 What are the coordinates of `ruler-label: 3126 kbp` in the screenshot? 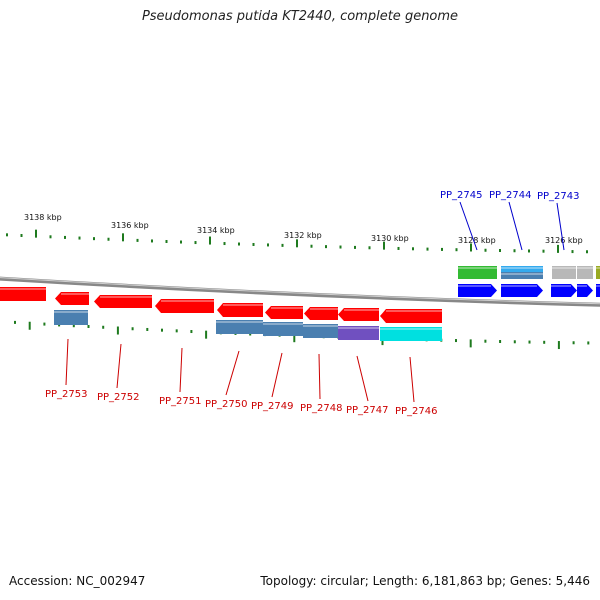 It's located at (564, 240).